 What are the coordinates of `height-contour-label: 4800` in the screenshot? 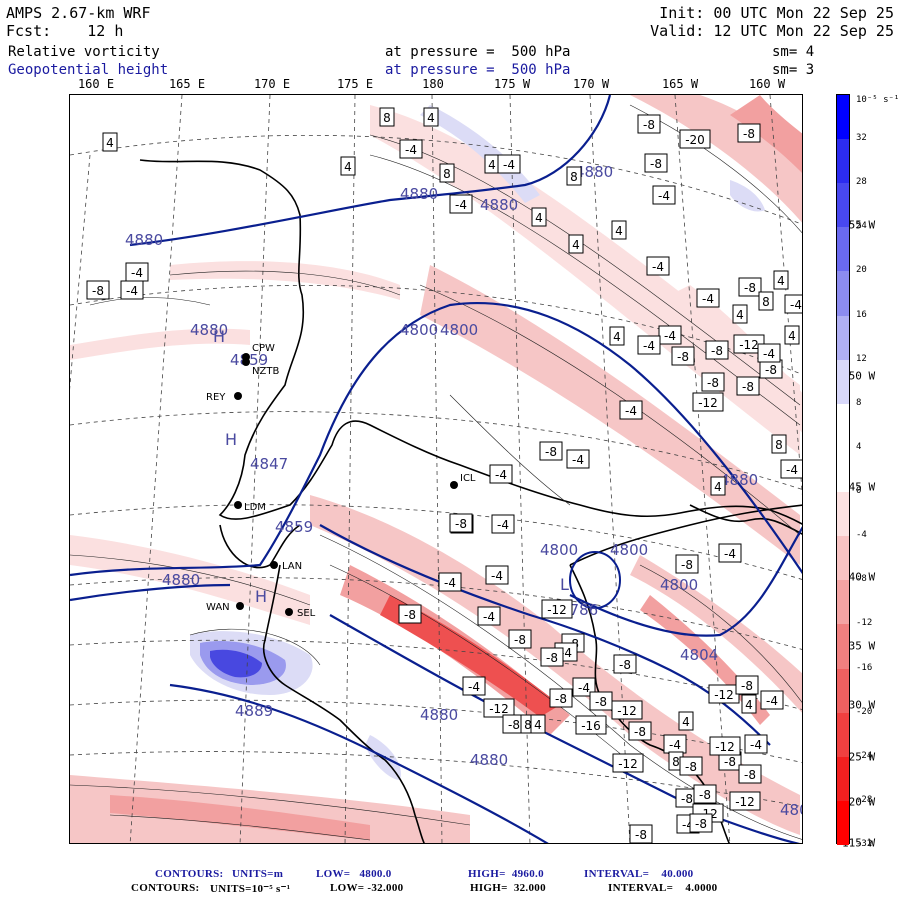 It's located at (629, 550).